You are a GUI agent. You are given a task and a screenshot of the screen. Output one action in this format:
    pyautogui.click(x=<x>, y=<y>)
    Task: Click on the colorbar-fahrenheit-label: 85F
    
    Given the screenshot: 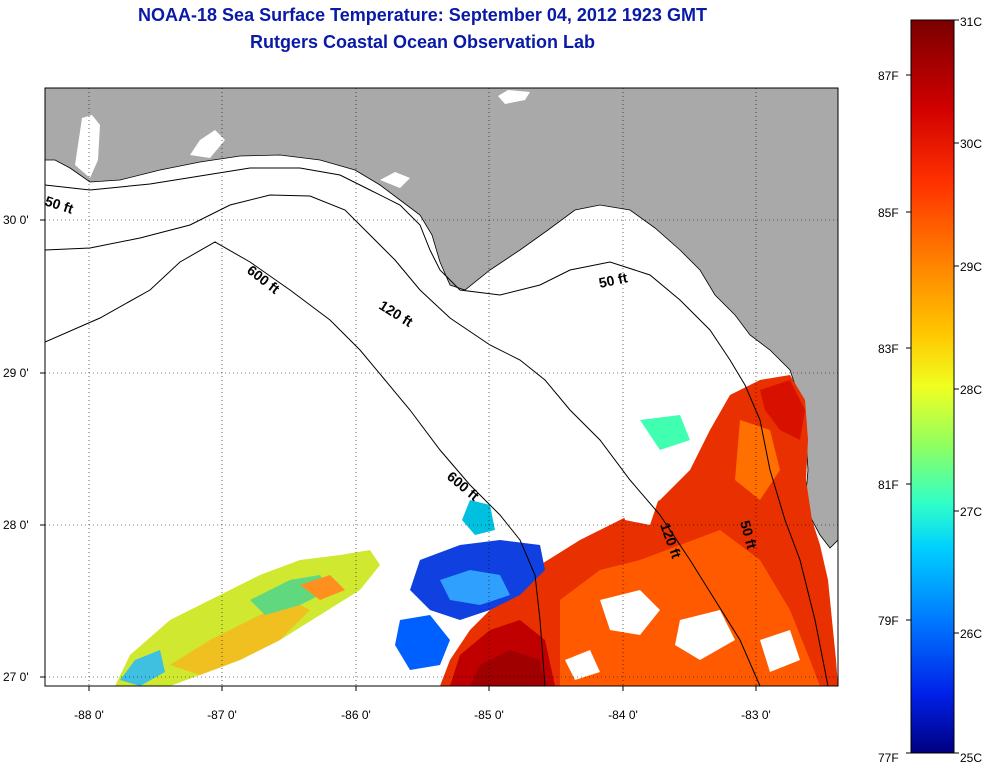 What is the action you would take?
    pyautogui.click(x=888, y=213)
    